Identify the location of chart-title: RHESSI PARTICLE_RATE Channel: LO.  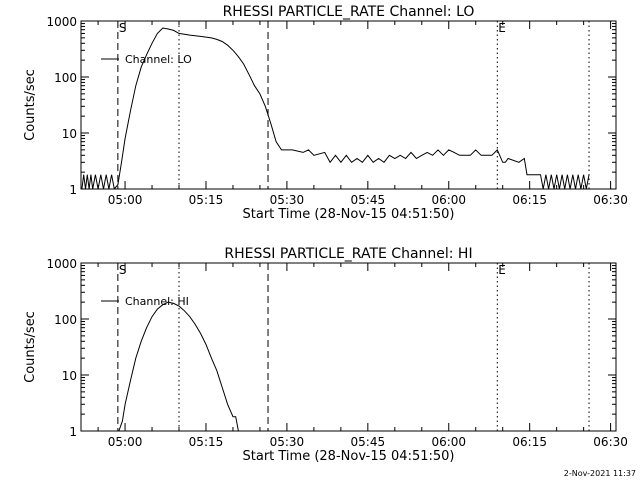
(349, 12).